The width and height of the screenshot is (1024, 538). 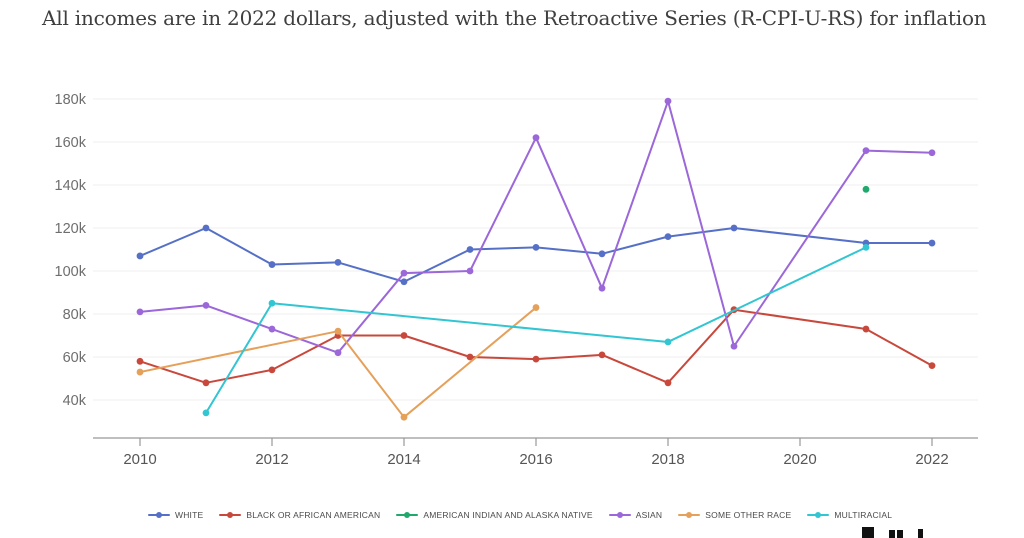 What do you see at coordinates (140, 372) in the screenshot?
I see `data-point-some-other-race-2010` at bounding box center [140, 372].